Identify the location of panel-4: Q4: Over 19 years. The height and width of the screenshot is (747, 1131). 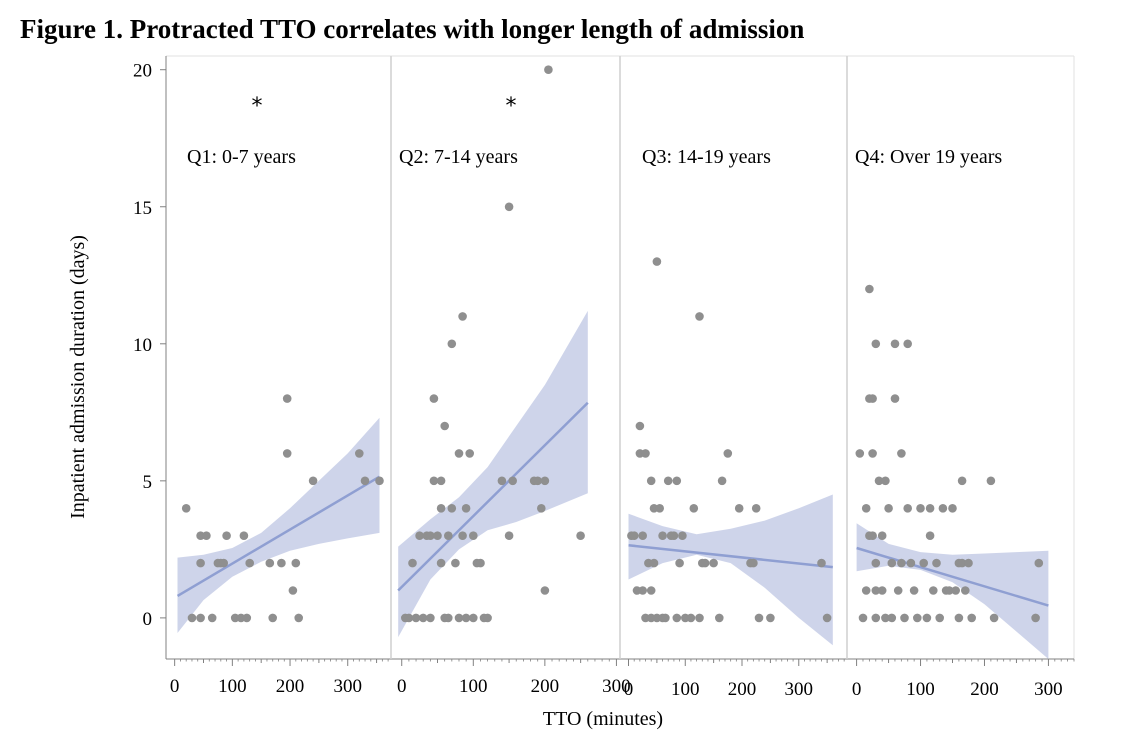
(952, 402).